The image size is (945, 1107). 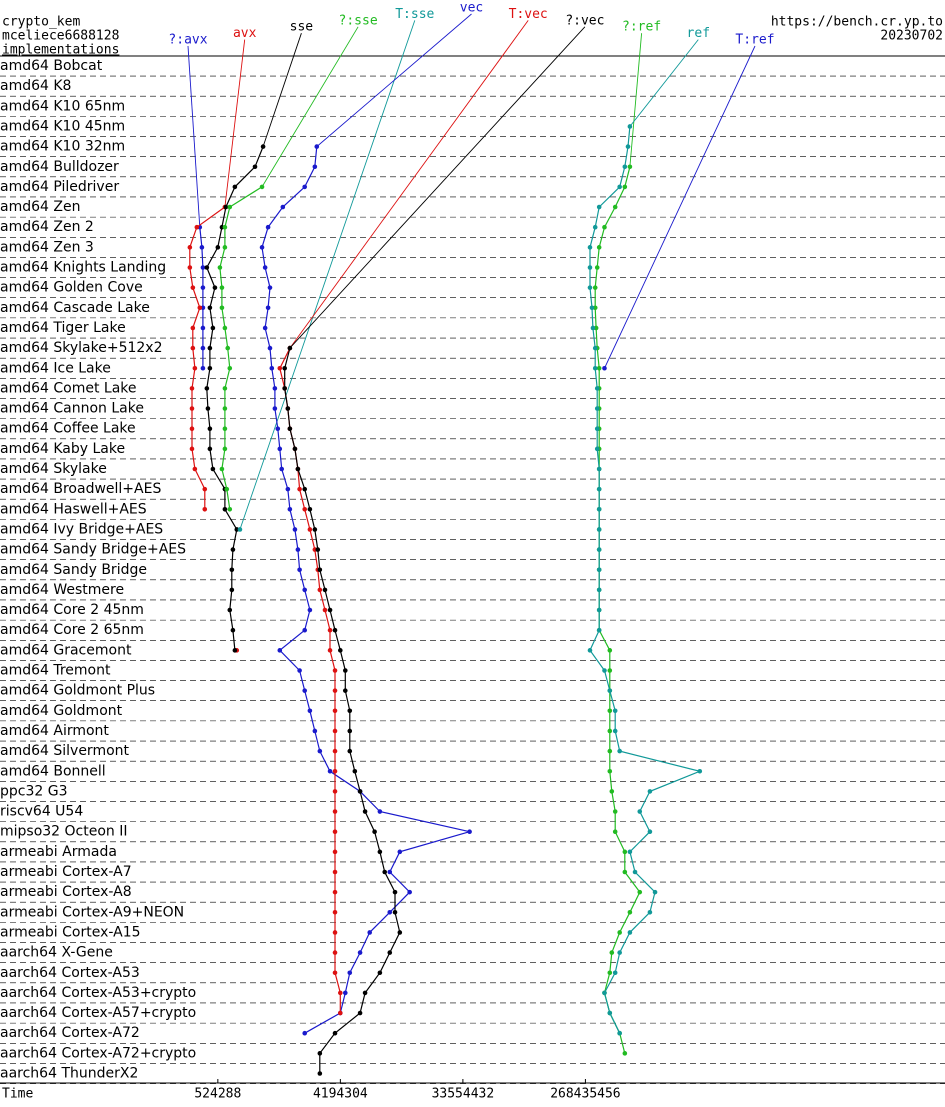 I want to click on category-label: amd64 Zen 2, so click(x=47, y=227).